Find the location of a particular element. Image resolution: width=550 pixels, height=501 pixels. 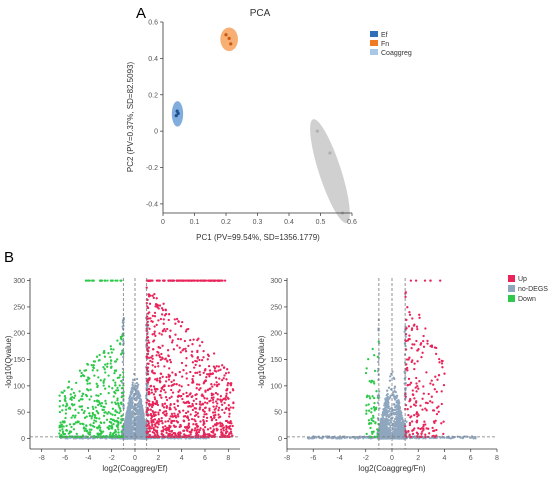

v2-point-no-degs is located at coordinates (378, 362).